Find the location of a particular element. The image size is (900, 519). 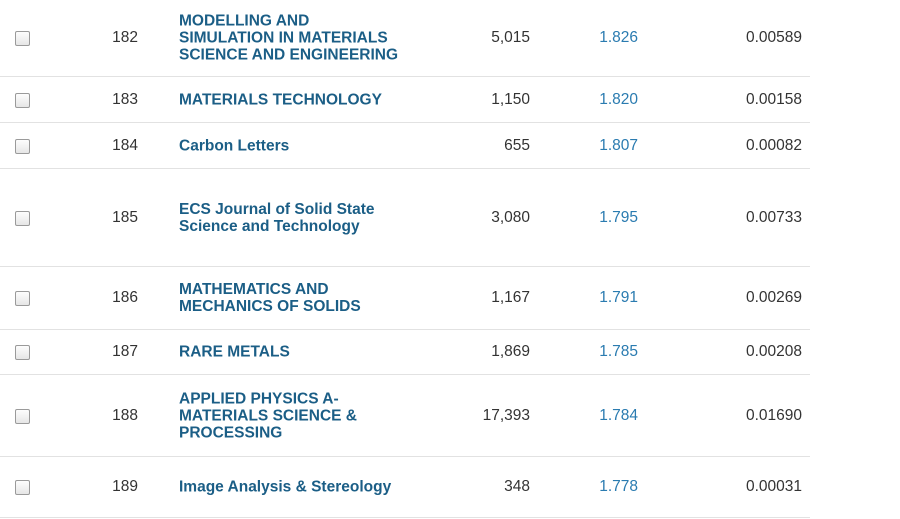

journal-title-line: APPLIED PHYSICS A- is located at coordinates (259, 398).